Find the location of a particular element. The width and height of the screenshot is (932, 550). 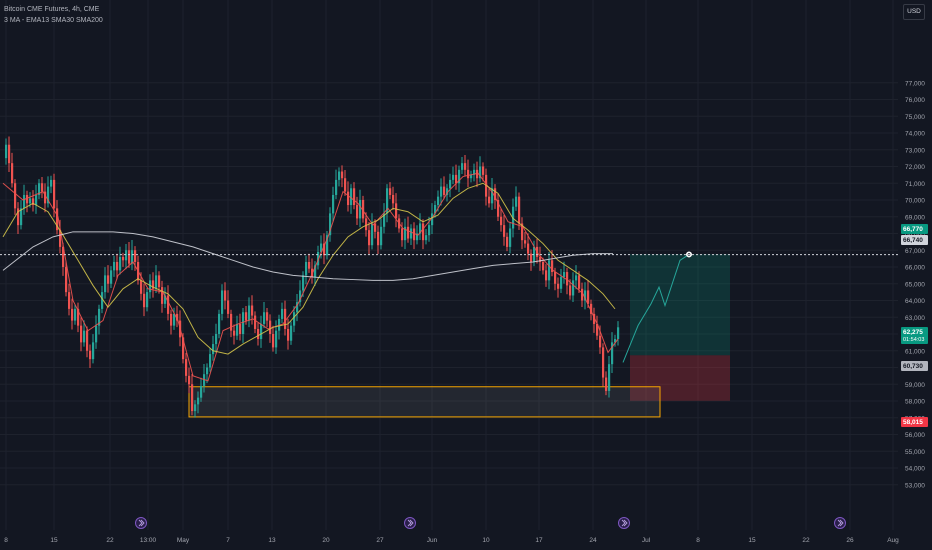

target-price-tag-text: 66,770 is located at coordinates (913, 229).